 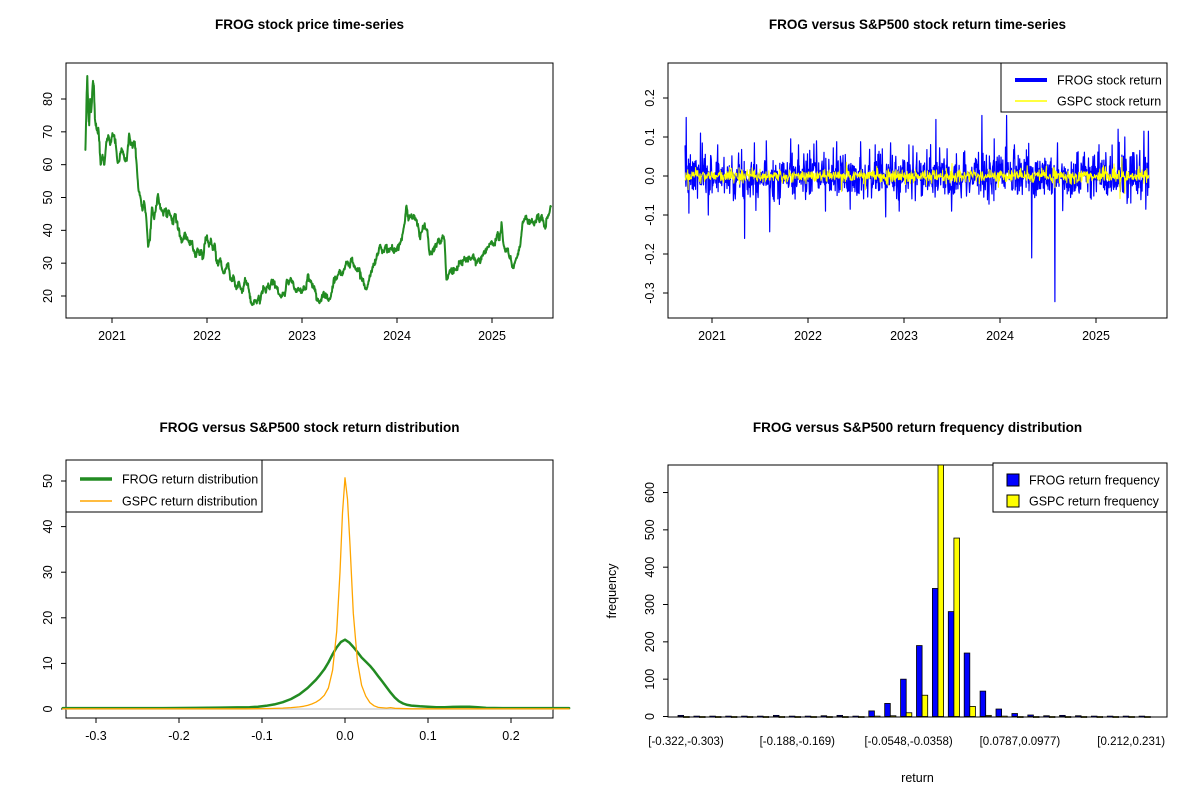 I want to click on y-axis-tick-label: 10, so click(x=48, y=663).